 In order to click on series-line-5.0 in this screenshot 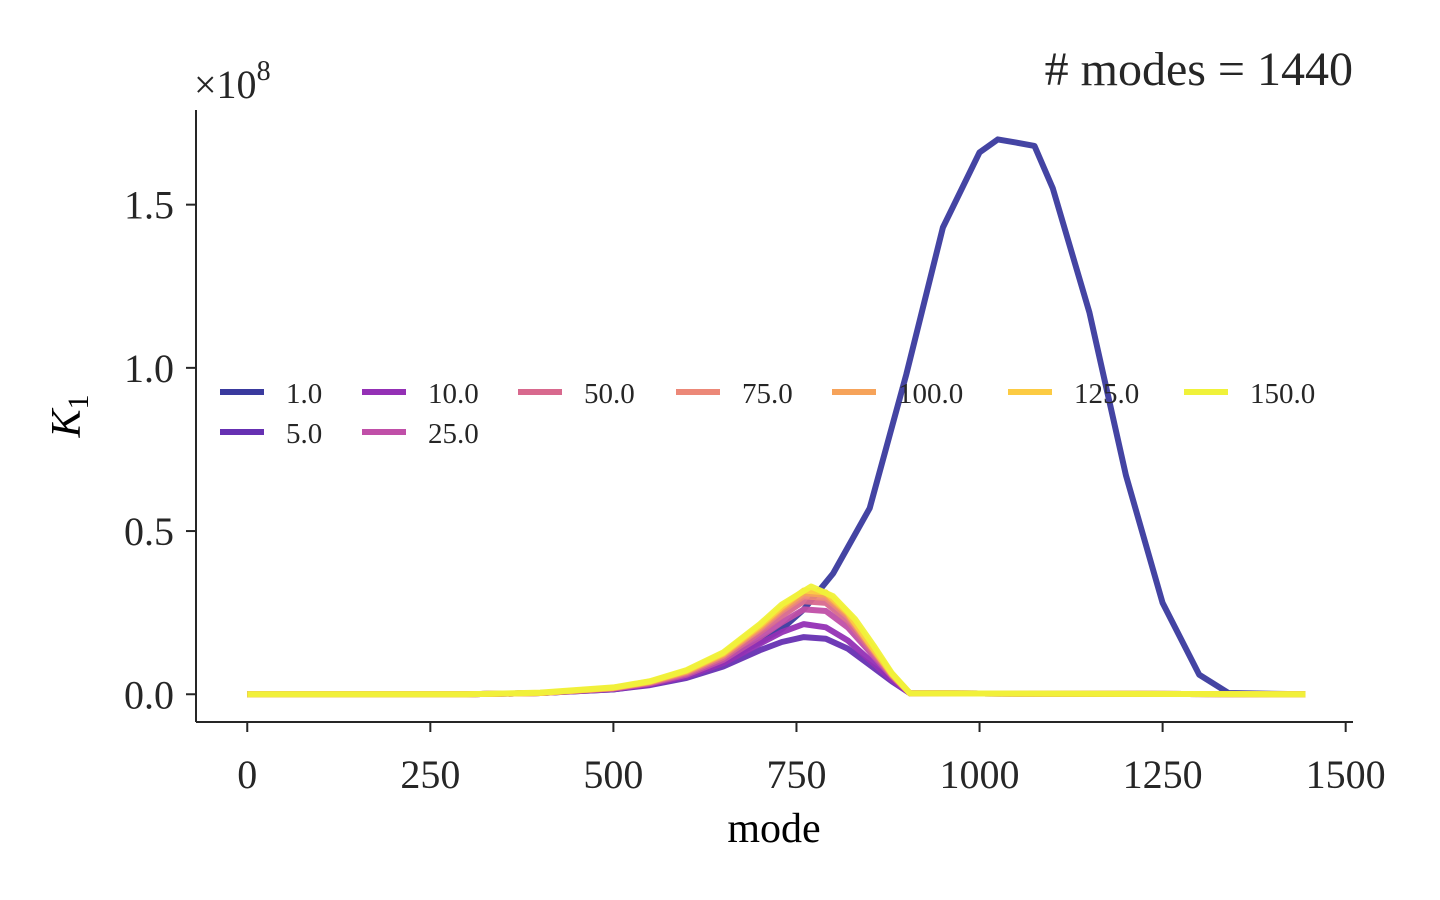, I will do `click(776, 666)`.